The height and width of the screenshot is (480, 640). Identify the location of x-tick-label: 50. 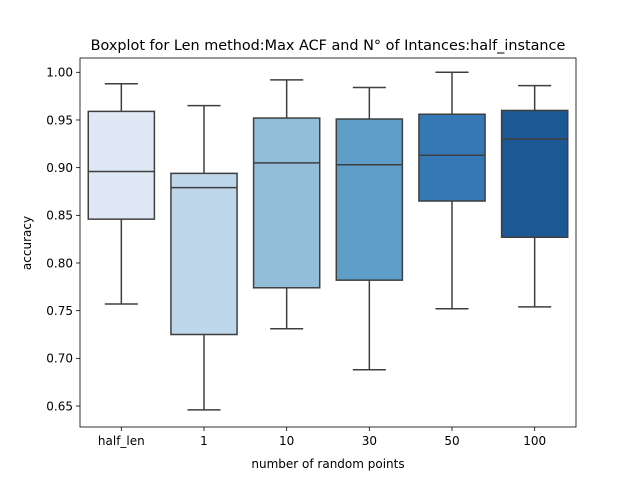
(451, 441).